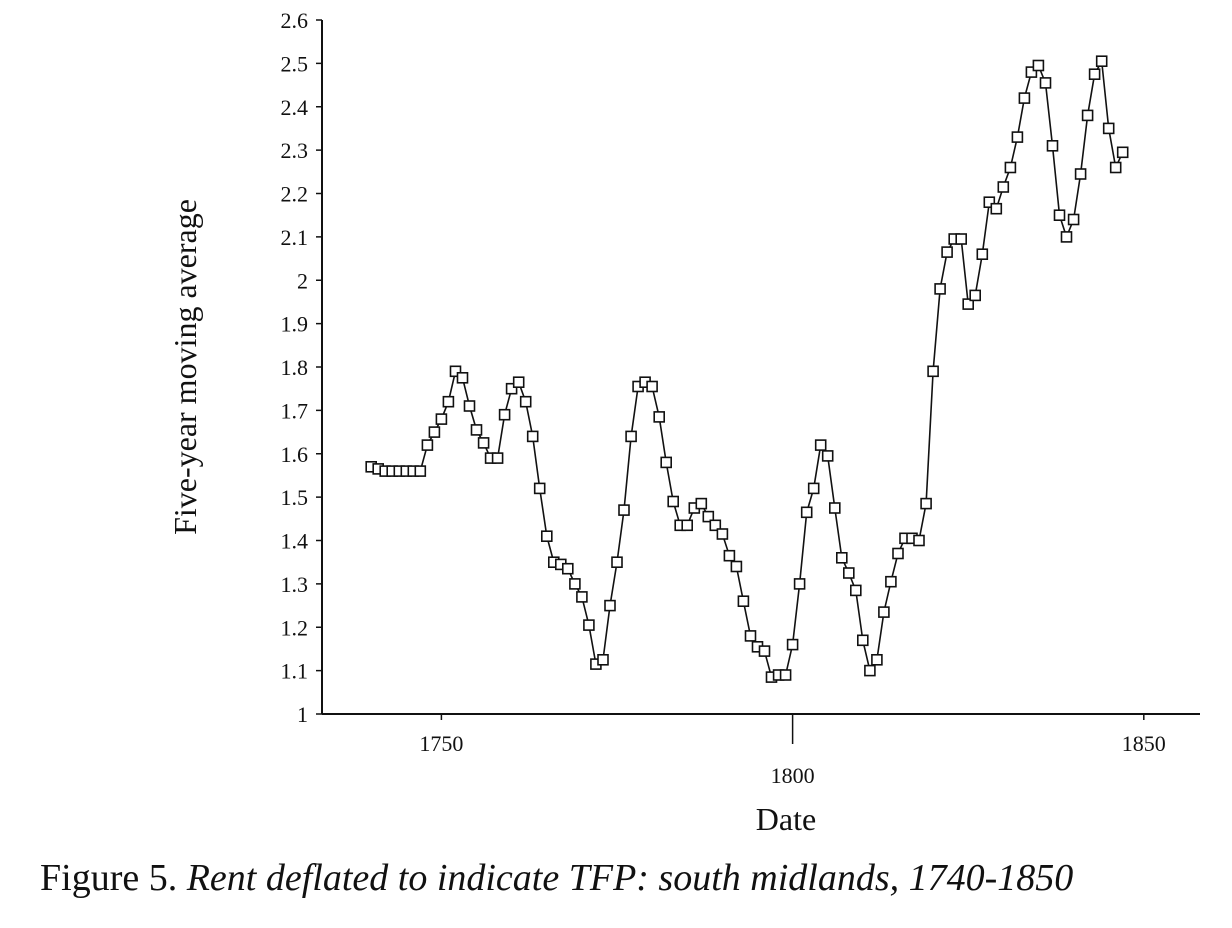 Image resolution: width=1232 pixels, height=928 pixels. What do you see at coordinates (295, 20) in the screenshot?
I see `y-tick-label: 2.6` at bounding box center [295, 20].